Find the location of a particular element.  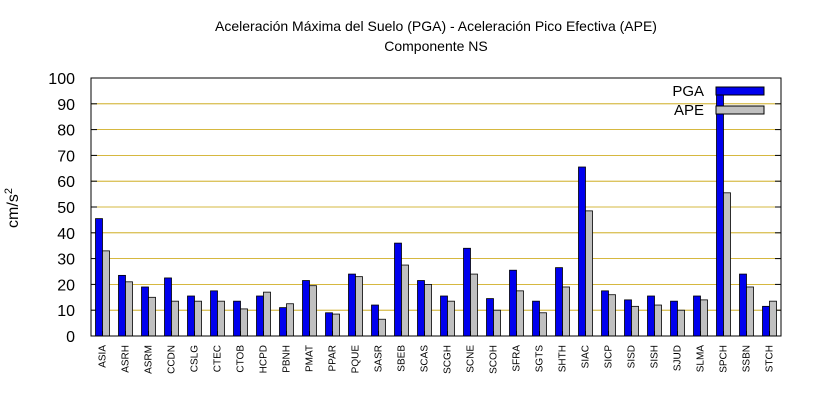

x-tick-label: PBNH is located at coordinates (287, 359).